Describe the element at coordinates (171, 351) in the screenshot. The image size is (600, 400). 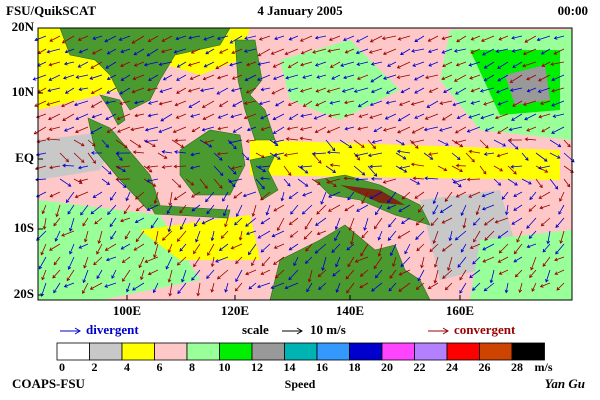
I see `color-box` at that location.